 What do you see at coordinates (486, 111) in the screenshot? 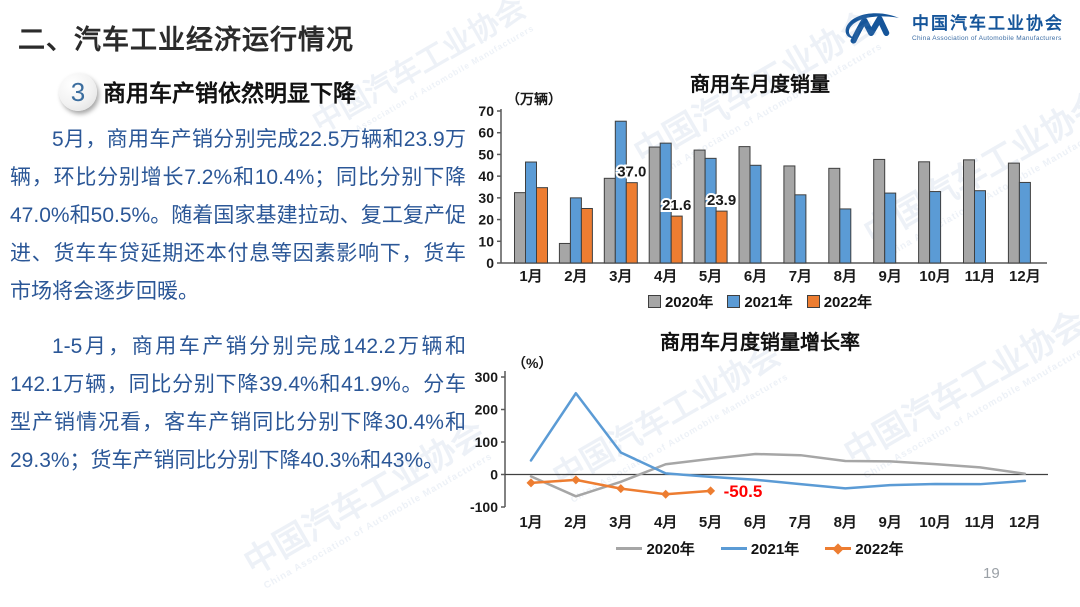
I see `svg-text: 70` at bounding box center [486, 111].